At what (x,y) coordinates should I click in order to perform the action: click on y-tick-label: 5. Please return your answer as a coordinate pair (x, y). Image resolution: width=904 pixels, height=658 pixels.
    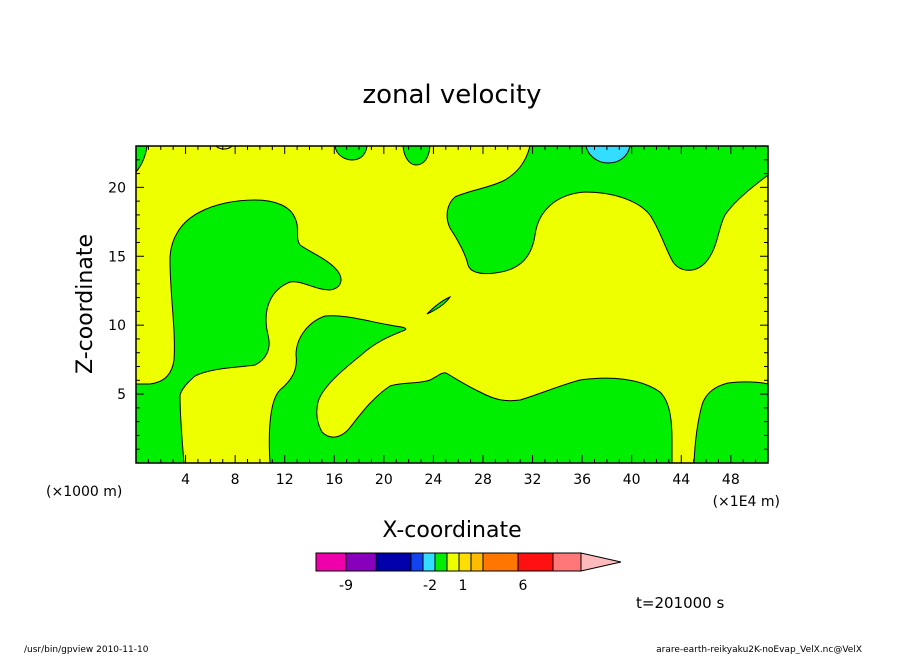
    Looking at the image, I should click on (121, 395).